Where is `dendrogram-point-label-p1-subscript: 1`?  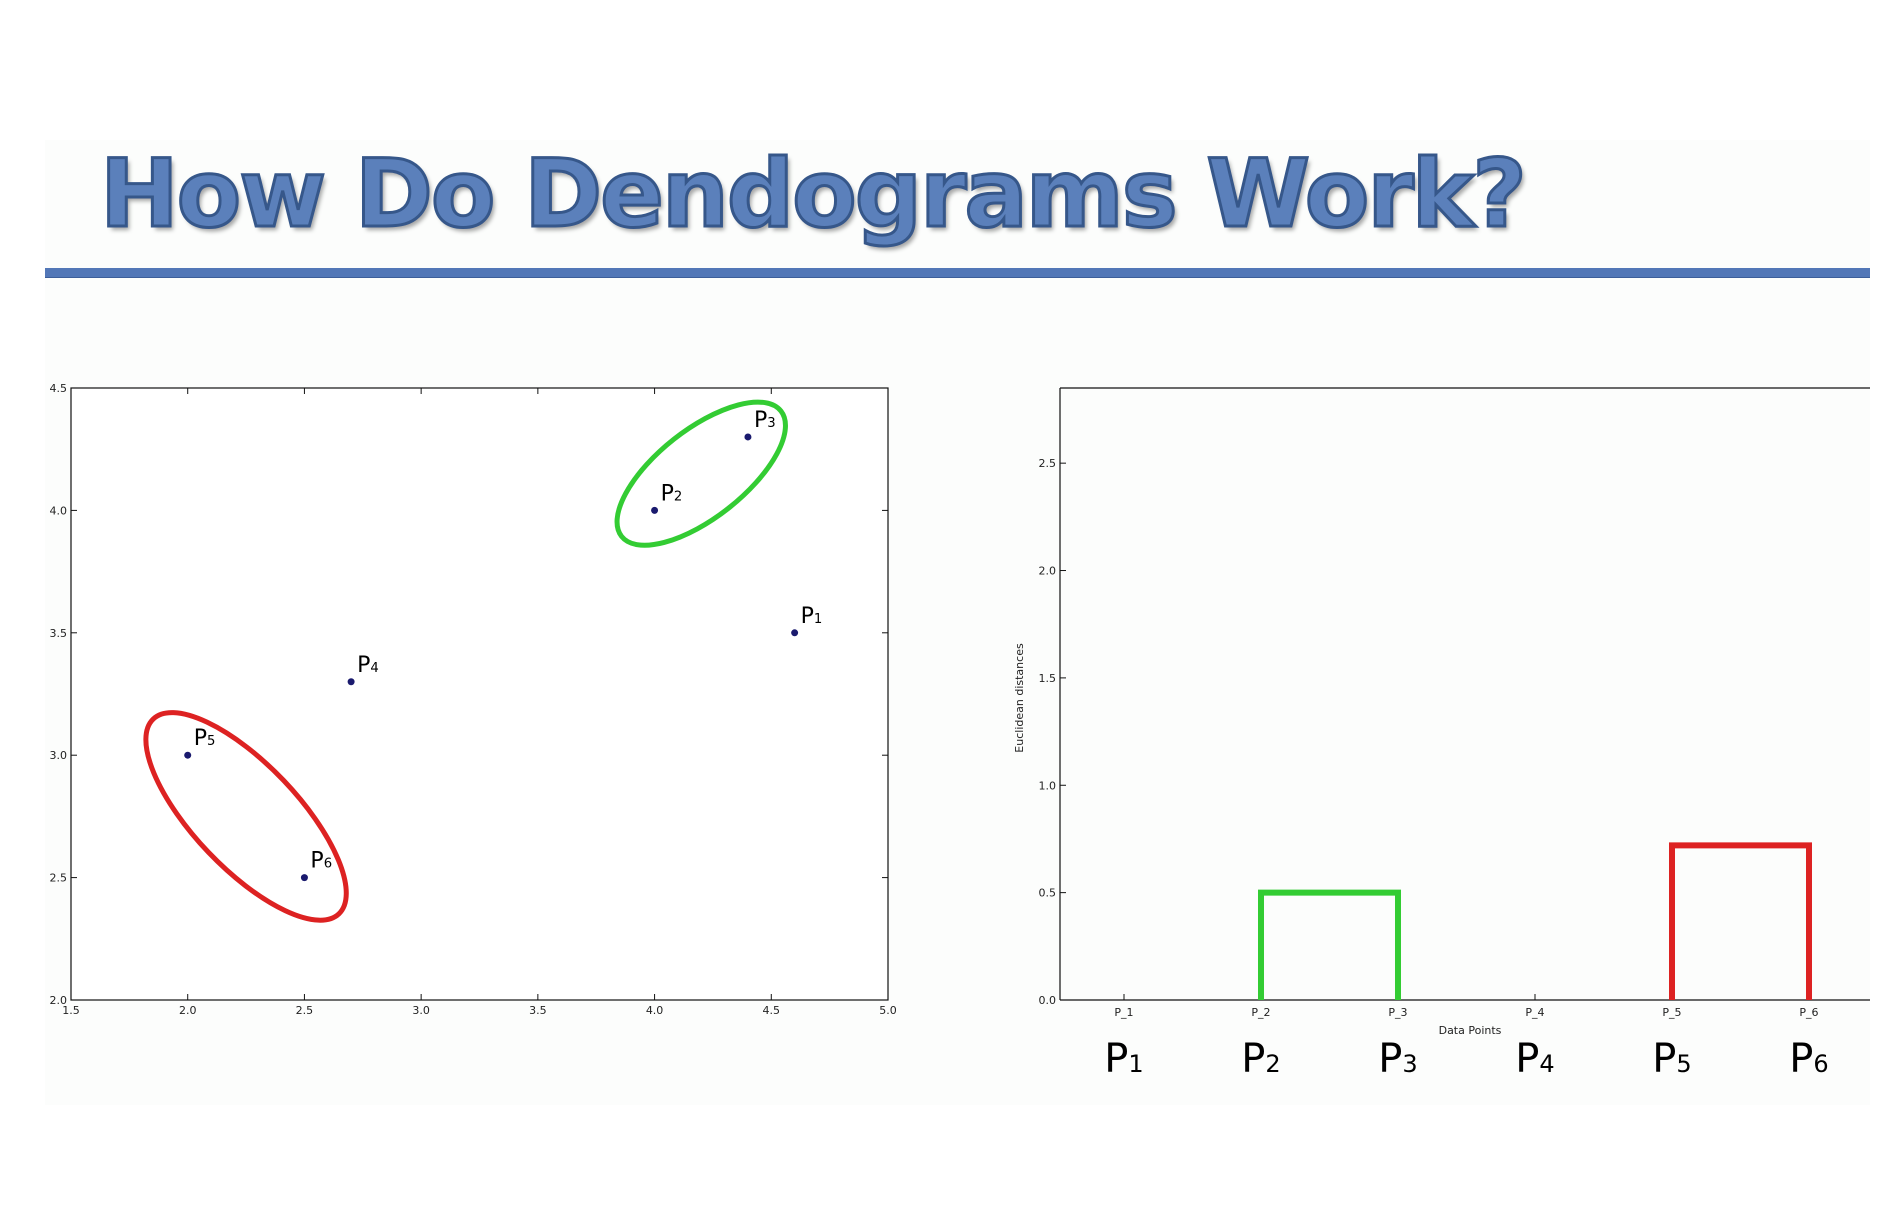 dendrogram-point-label-p1-subscript: 1 is located at coordinates (1135, 1064).